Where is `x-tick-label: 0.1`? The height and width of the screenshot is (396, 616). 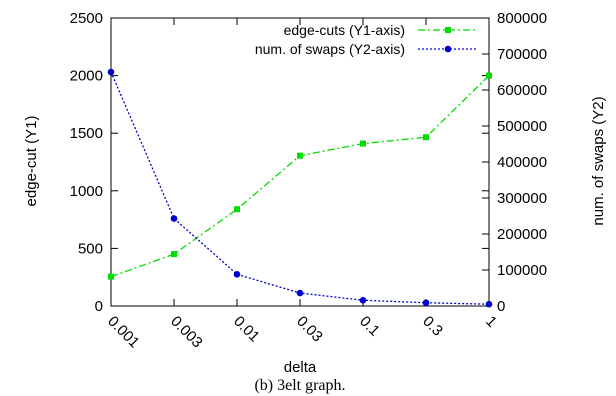
x-tick-label: 0.1 is located at coordinates (369, 326).